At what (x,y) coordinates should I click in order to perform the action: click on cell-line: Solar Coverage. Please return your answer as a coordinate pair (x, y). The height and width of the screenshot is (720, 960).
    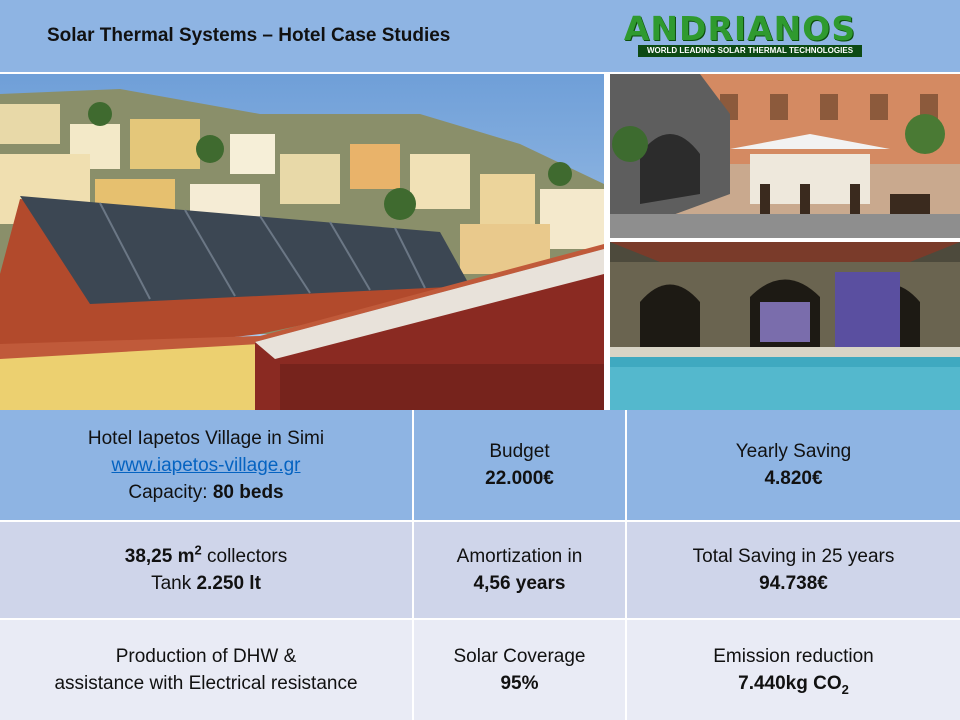
    Looking at the image, I should click on (519, 656).